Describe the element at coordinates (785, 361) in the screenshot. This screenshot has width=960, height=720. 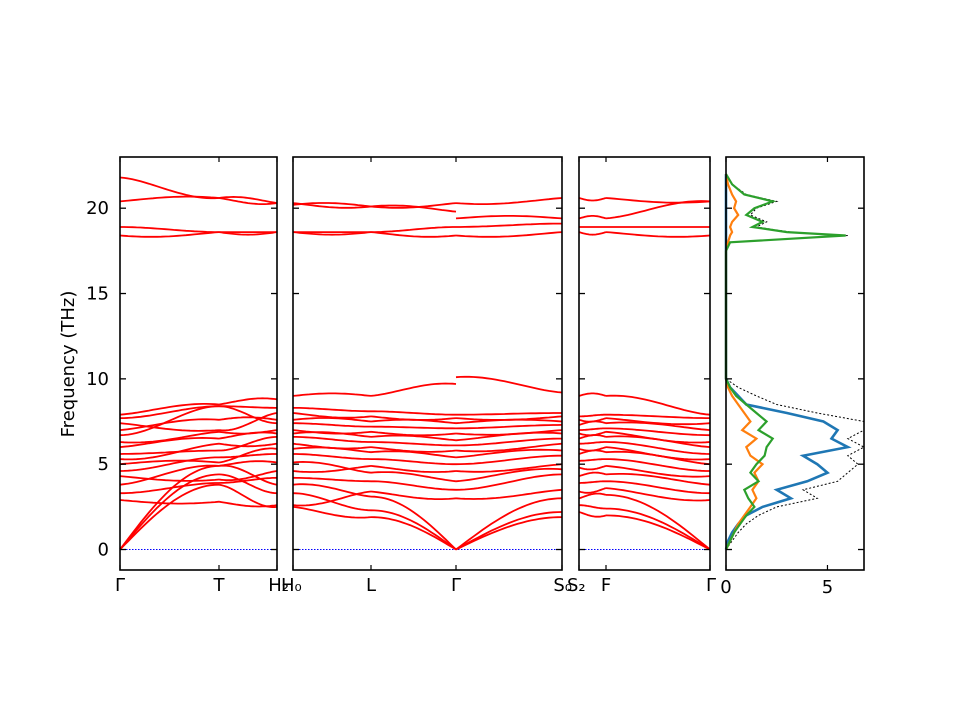
I see `dos-series-3-line` at that location.